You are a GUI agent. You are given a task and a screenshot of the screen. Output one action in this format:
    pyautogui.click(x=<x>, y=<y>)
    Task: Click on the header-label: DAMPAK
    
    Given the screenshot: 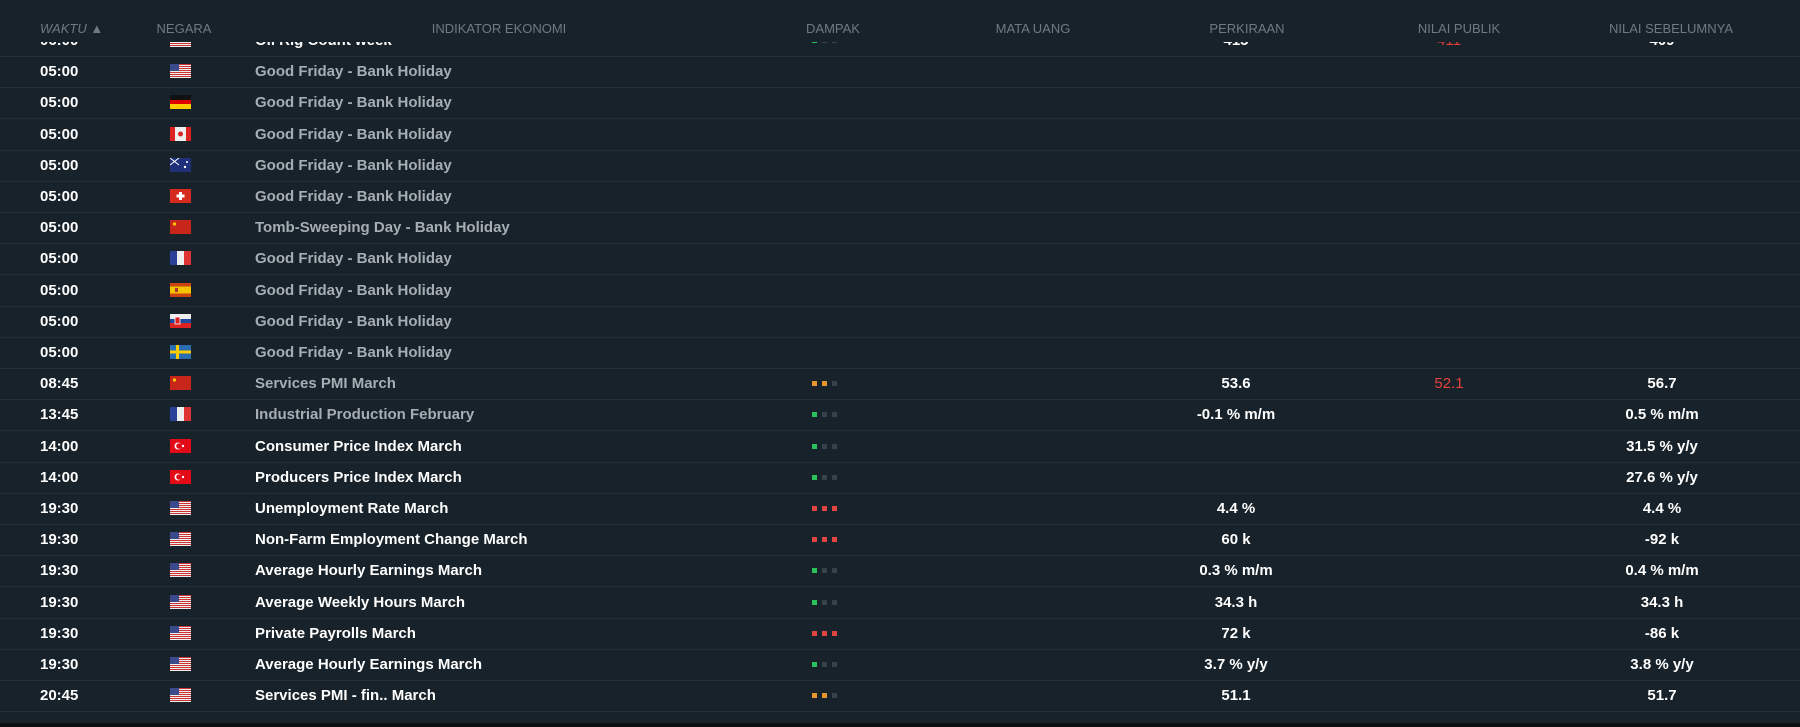 What is the action you would take?
    pyautogui.click(x=833, y=28)
    